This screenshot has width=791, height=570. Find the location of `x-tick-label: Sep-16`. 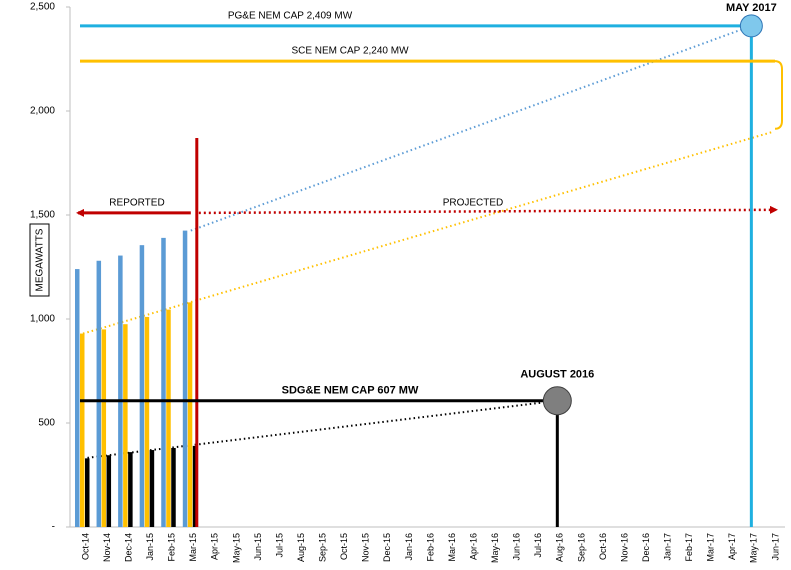

x-tick-label: Sep-16 is located at coordinates (581, 547).